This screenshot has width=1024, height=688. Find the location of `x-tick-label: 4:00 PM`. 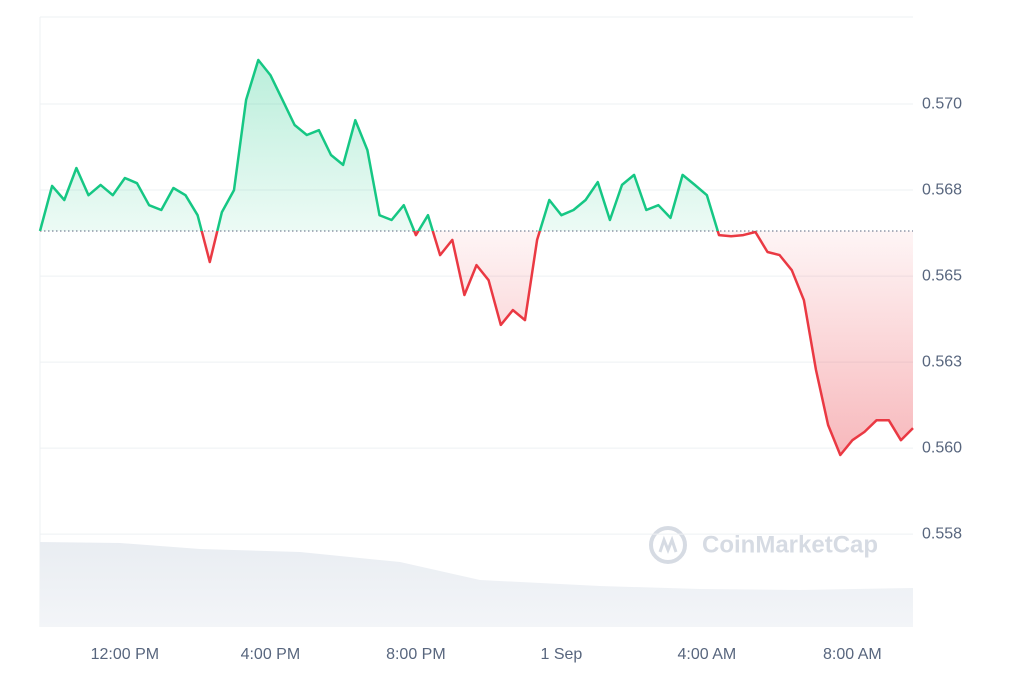

x-tick-label: 4:00 PM is located at coordinates (271, 654).